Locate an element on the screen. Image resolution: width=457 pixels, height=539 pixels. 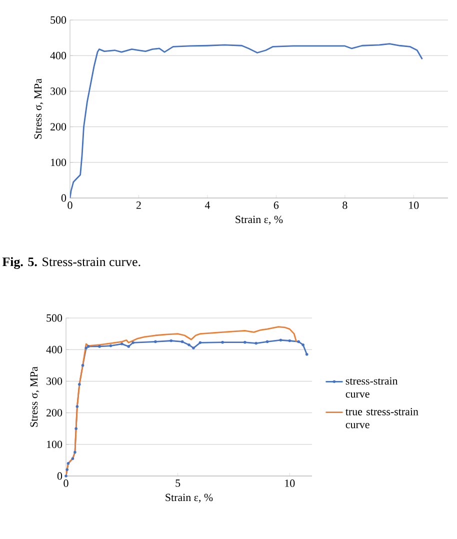
legend-label: true stress-strain curve is located at coordinates (382, 418).